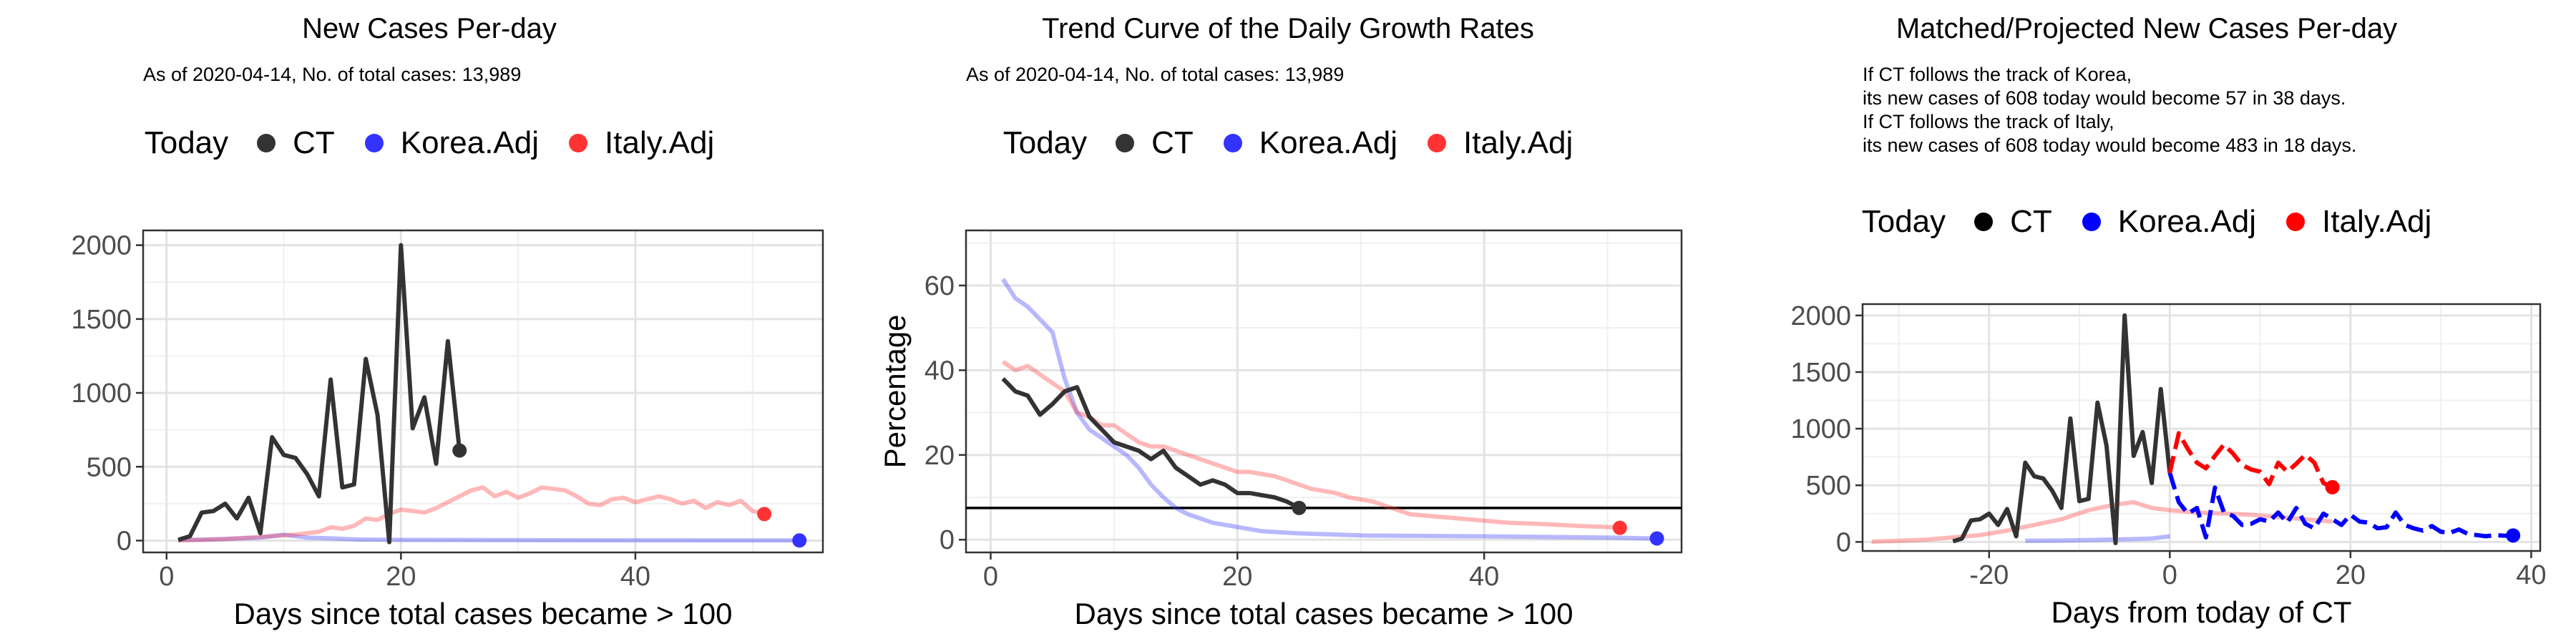 The width and height of the screenshot is (2576, 644). Describe the element at coordinates (1989, 575) in the screenshot. I see `x-tick-label: -20` at that location.